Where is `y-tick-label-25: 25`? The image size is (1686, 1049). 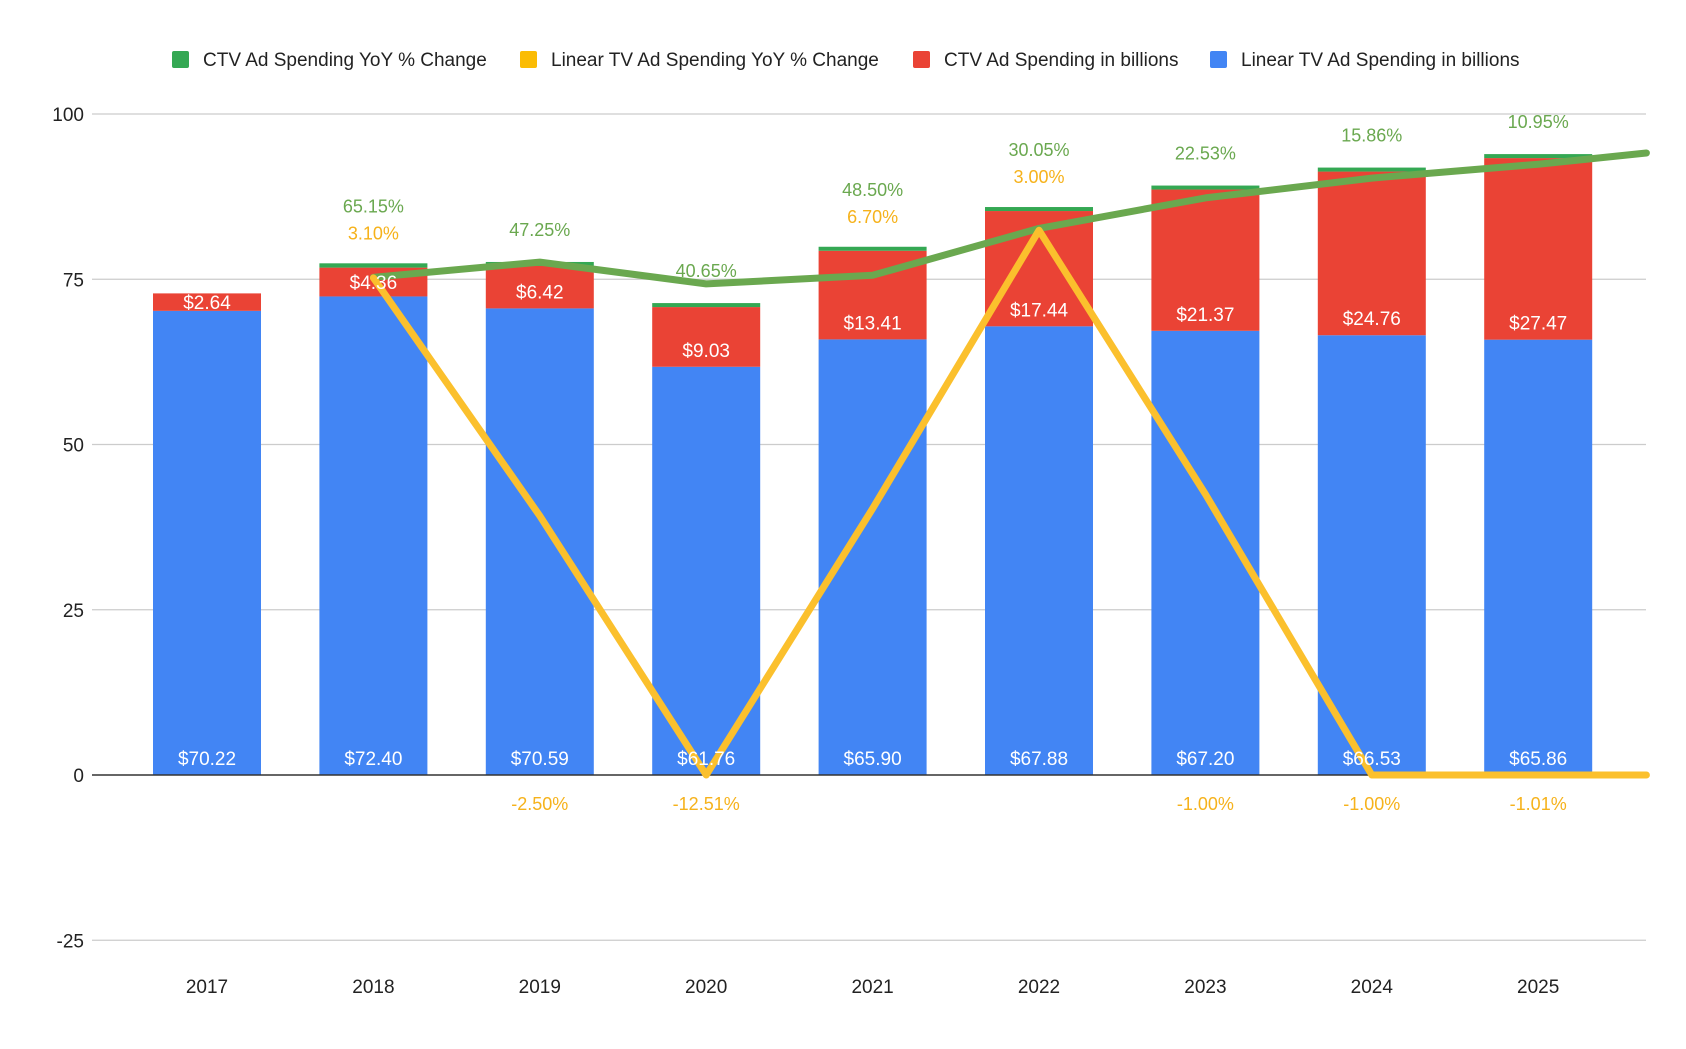
y-tick-label-25: 25 is located at coordinates (73, 611).